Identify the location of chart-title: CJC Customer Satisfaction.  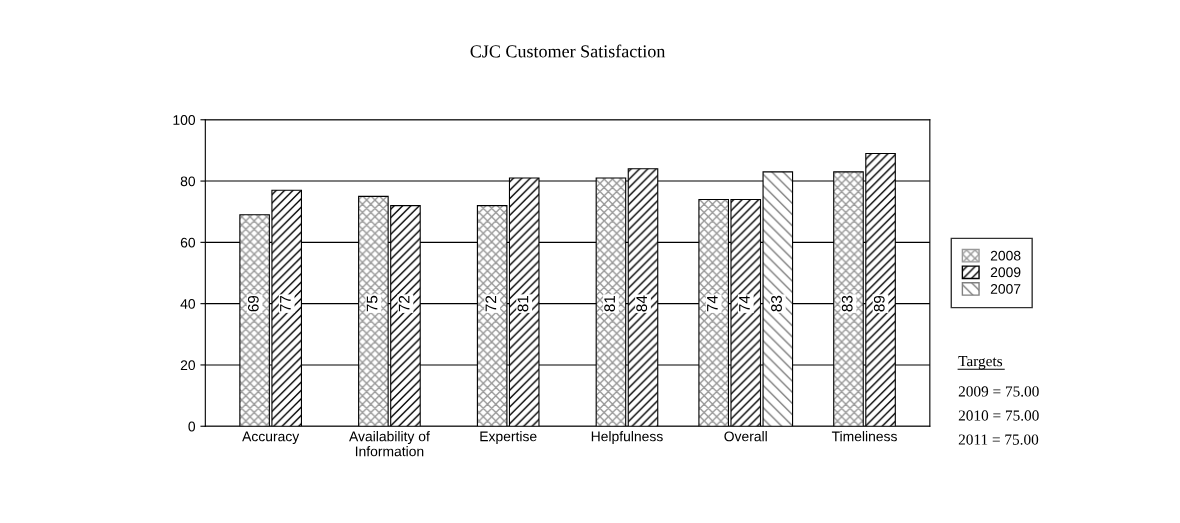
(568, 51).